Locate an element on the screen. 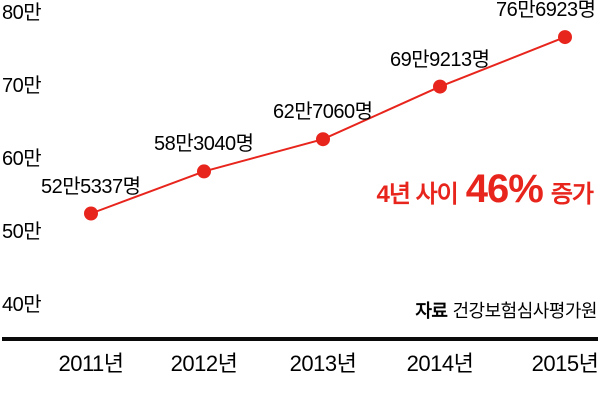 This screenshot has width=600, height=400. x-axis-tick-label: 2013년 is located at coordinates (323, 363).